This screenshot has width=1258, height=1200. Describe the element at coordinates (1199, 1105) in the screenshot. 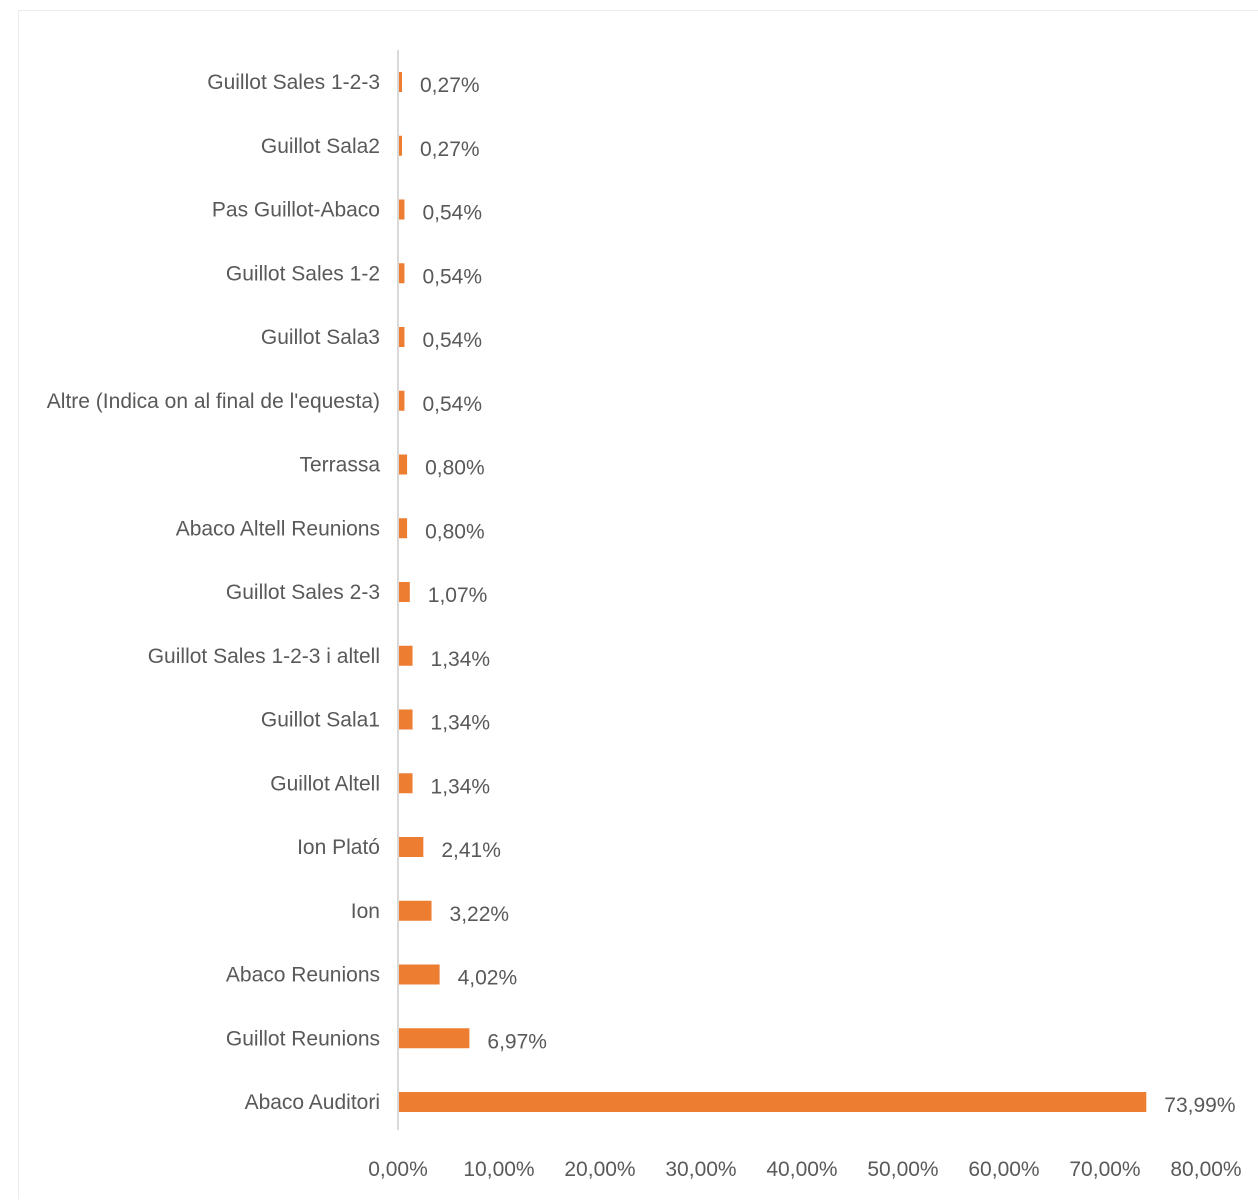

I see `data-label: 73,99%` at that location.